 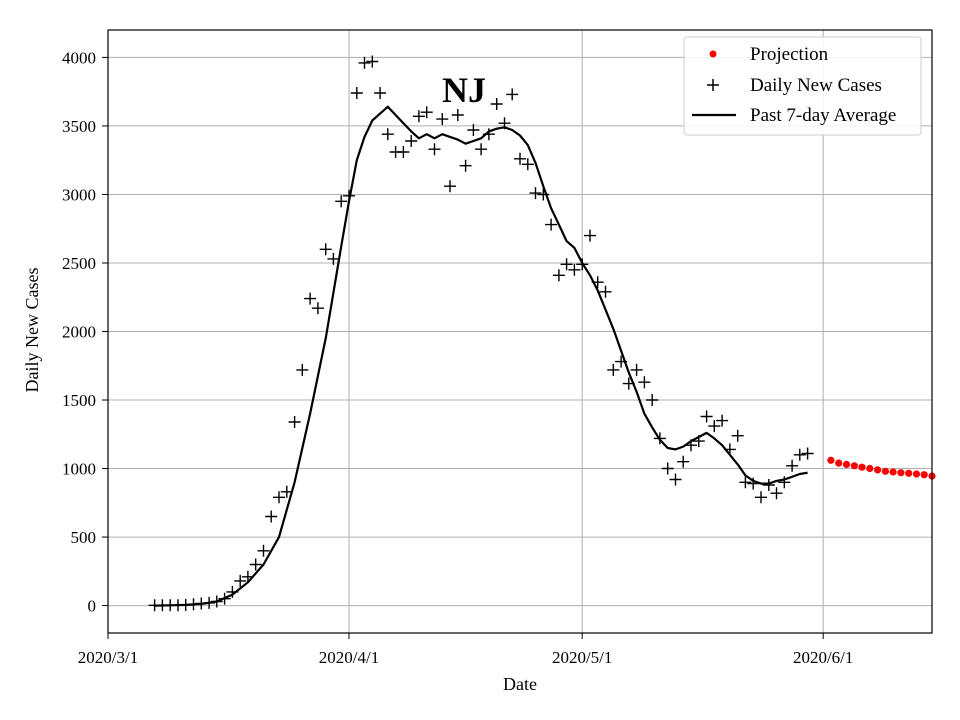 I want to click on x-tick-label: 2020/4/1, so click(x=349, y=657).